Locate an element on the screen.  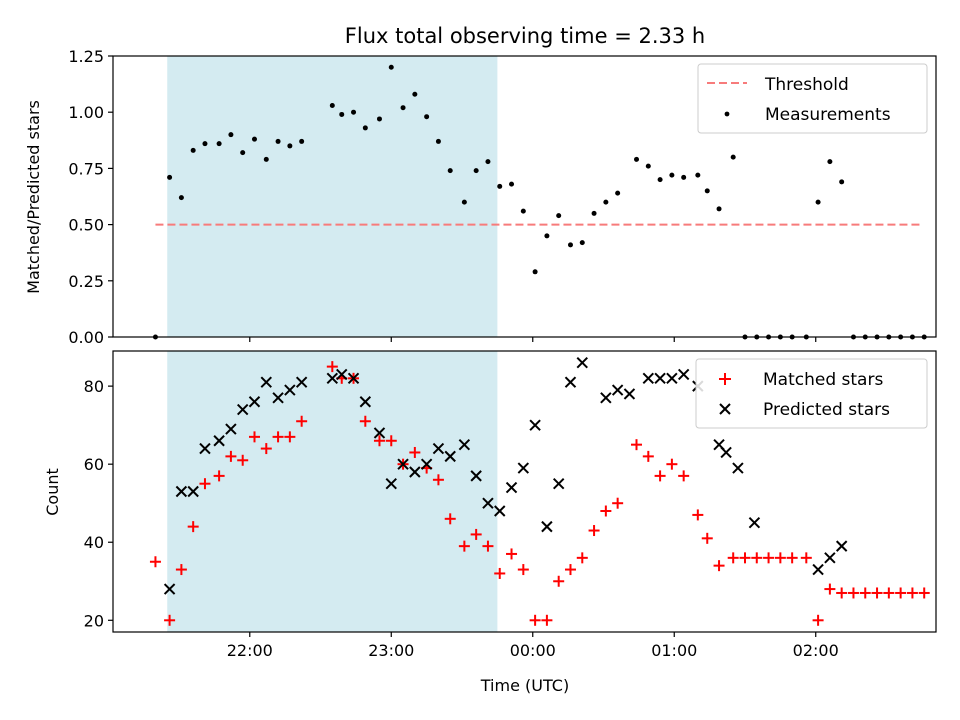
y-tick-label: 0.25 is located at coordinates (86, 281).